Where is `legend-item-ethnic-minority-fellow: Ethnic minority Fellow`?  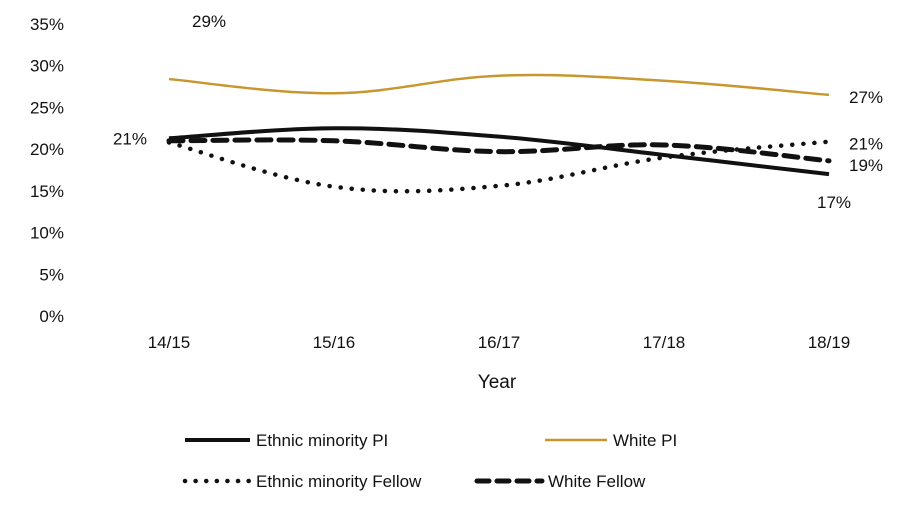
legend-item-ethnic-minority-fellow: Ethnic minority Fellow is located at coordinates (302, 481).